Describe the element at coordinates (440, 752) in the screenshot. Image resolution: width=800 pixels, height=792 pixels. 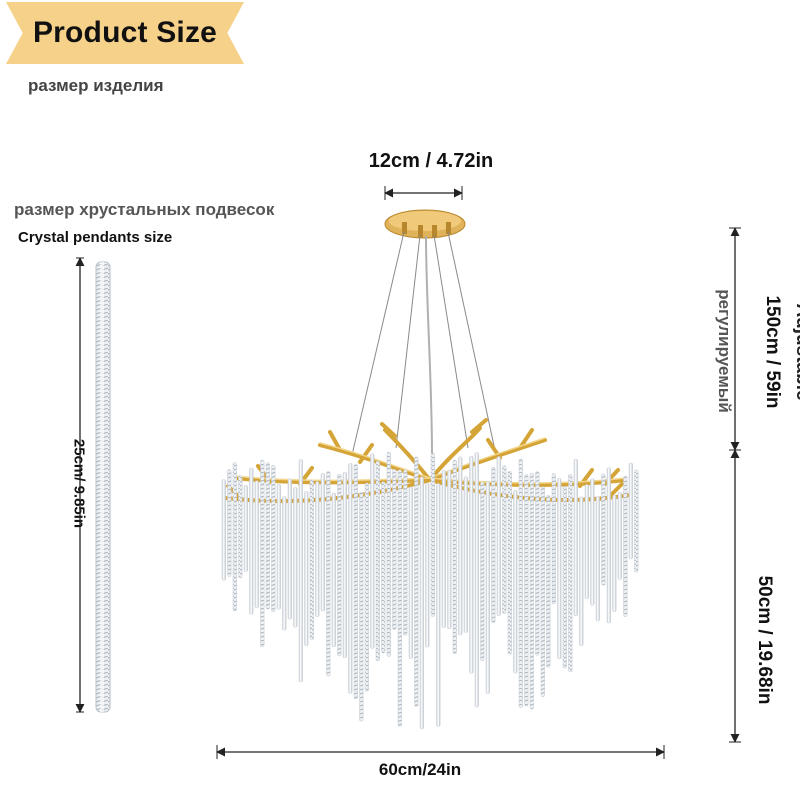
I see `diameter-dimension-line` at that location.